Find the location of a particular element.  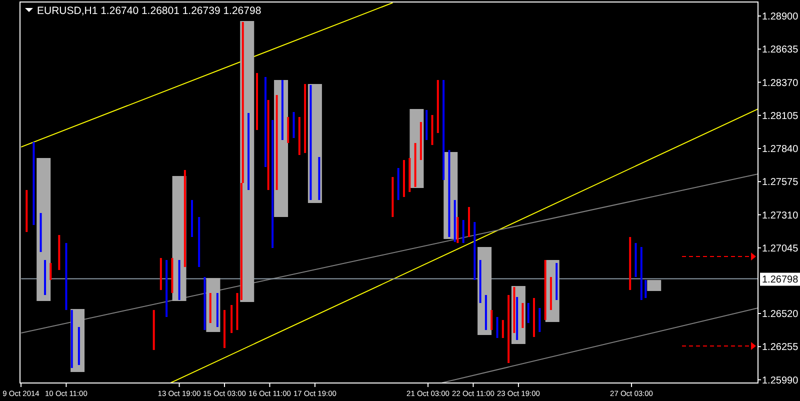

y-tick-label: 1.28105 is located at coordinates (780, 116).